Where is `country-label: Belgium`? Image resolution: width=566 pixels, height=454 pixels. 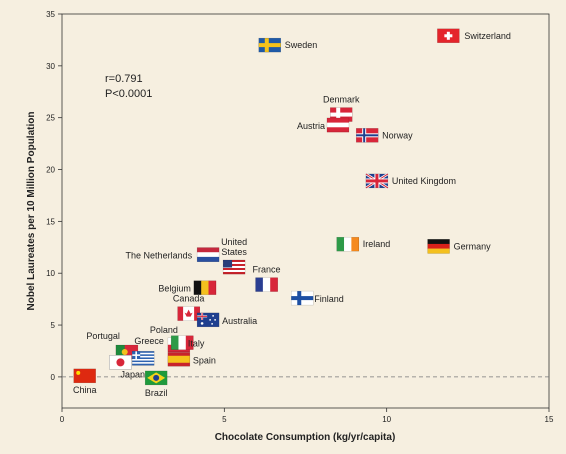 country-label: Belgium is located at coordinates (174, 289).